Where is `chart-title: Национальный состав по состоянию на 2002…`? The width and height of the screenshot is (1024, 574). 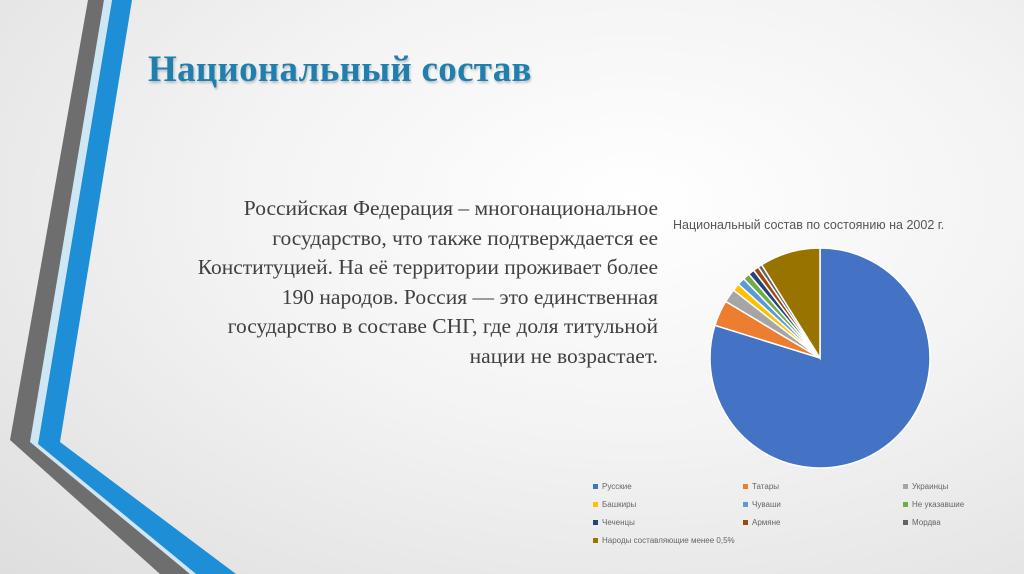 chart-title: Национальный состав по состоянию на 2002… is located at coordinates (809, 225).